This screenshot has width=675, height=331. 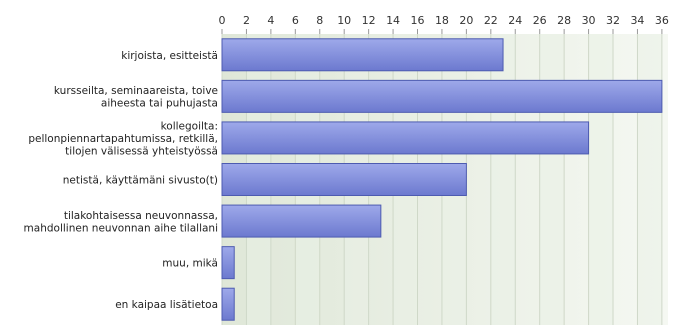 What do you see at coordinates (442, 20) in the screenshot?
I see `x-tick-label: 18` at bounding box center [442, 20].